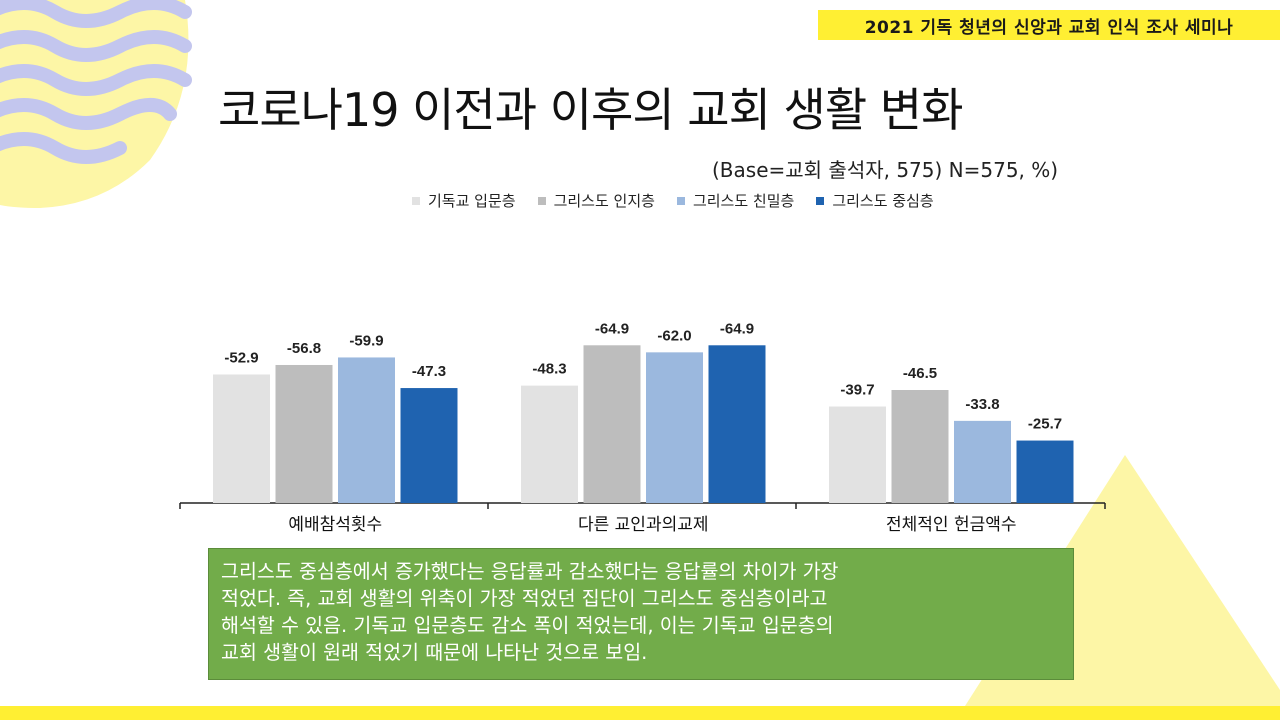 This screenshot has height=720, width=1280. I want to click on legend-item: 그리스도 친밀층, so click(735, 200).